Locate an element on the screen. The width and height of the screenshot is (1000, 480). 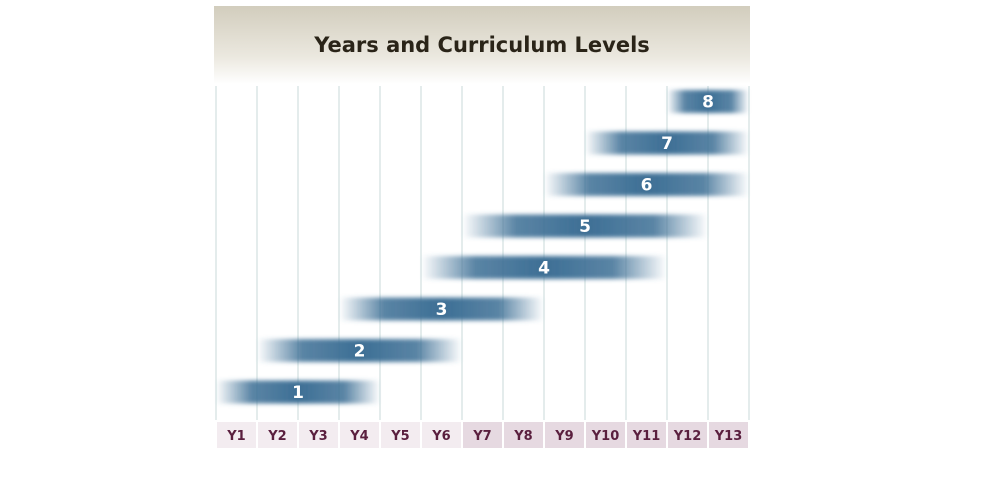
level-label-3: 3 is located at coordinates (442, 310).